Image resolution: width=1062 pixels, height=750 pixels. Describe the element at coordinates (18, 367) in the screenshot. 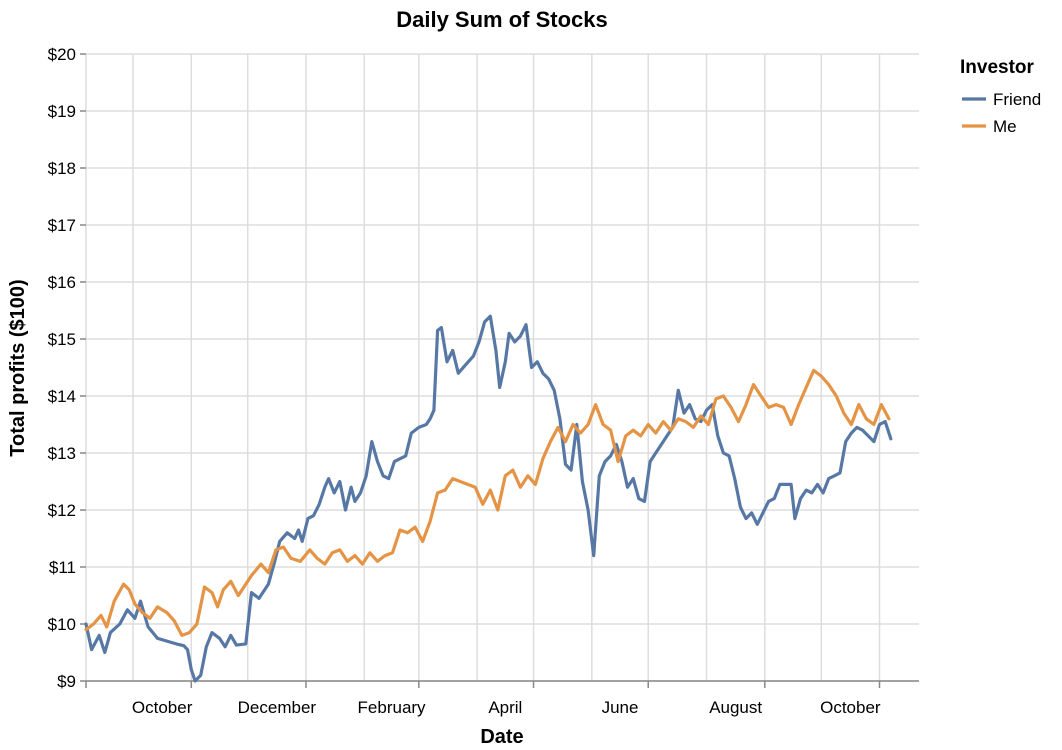

I see `y-axis-title: Total profits ($100)` at that location.